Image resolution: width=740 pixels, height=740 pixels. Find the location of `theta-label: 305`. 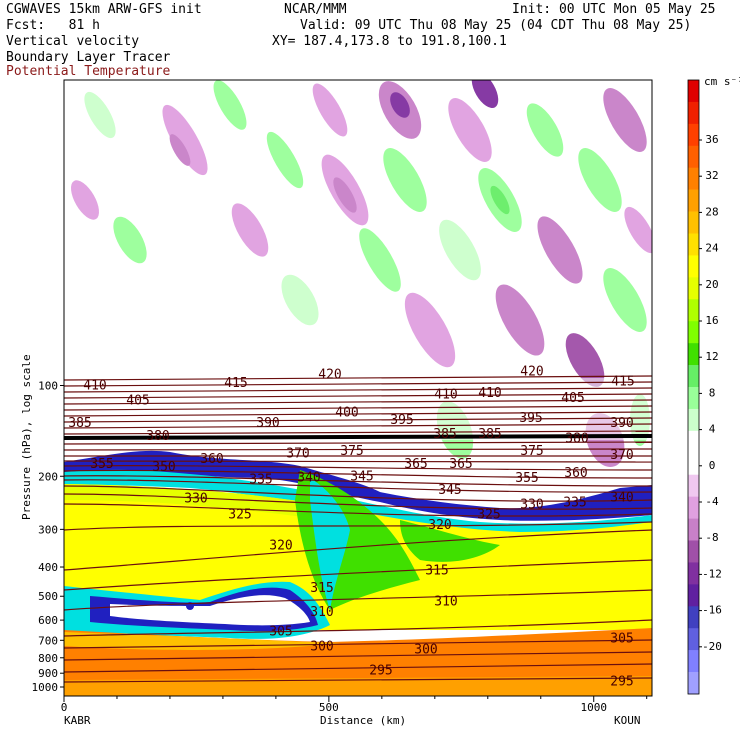

theta-label: 305 is located at coordinates (621, 638).